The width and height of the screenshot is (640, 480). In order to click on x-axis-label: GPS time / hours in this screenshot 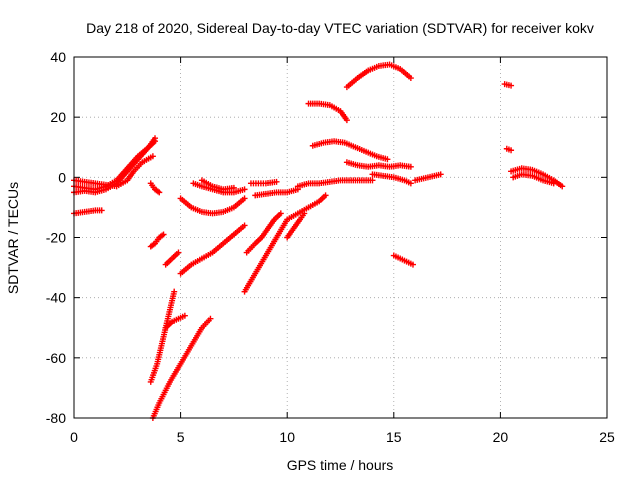, I will do `click(340, 465)`.